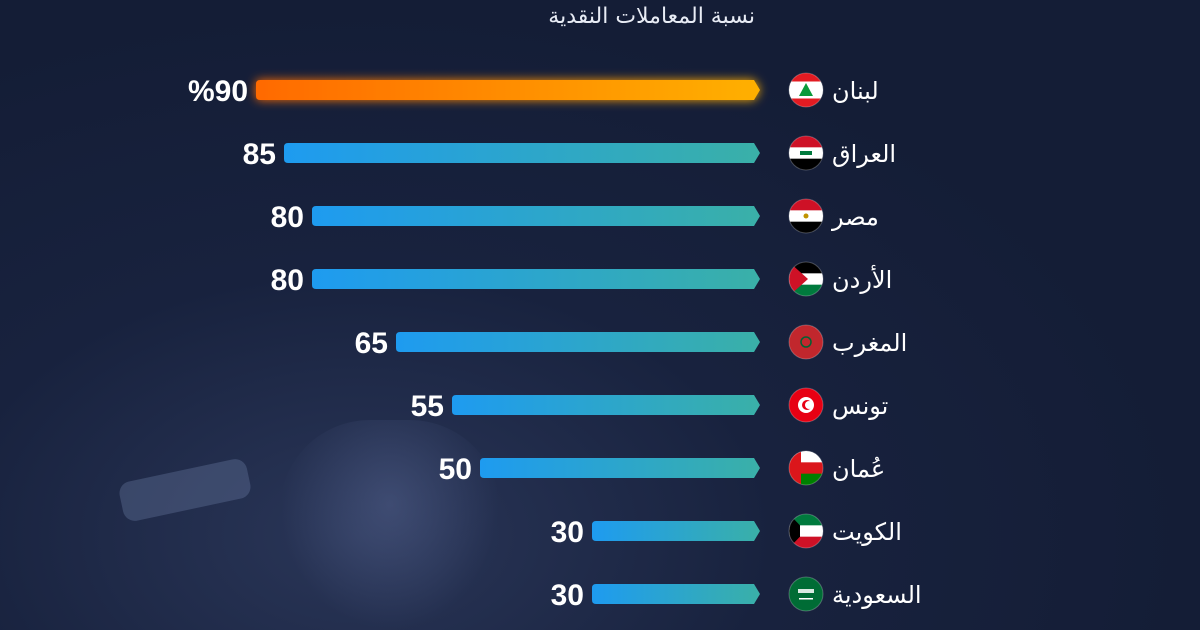 This screenshot has width=1200, height=630. What do you see at coordinates (867, 532) in the screenshot?
I see `country-label: الكويت` at bounding box center [867, 532].